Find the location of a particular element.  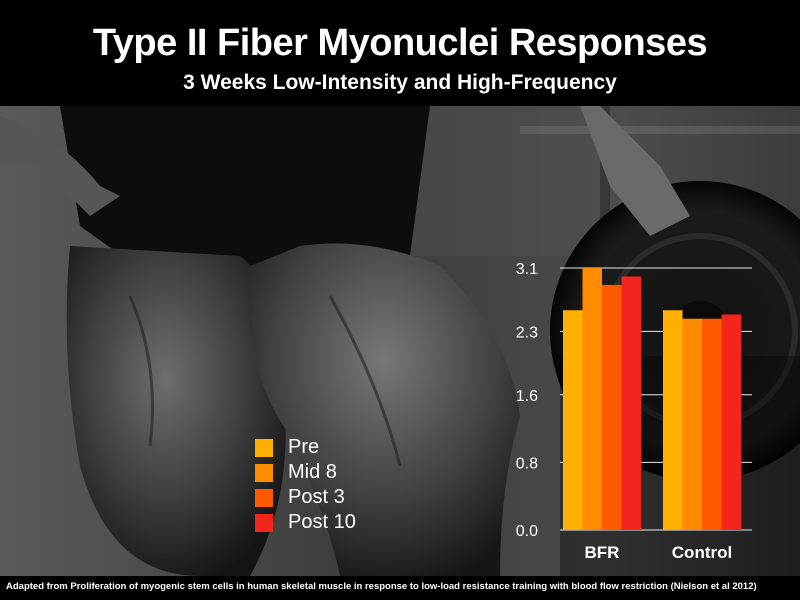

chart-title: Type II Fiber Myonuclei Responses is located at coordinates (400, 43).